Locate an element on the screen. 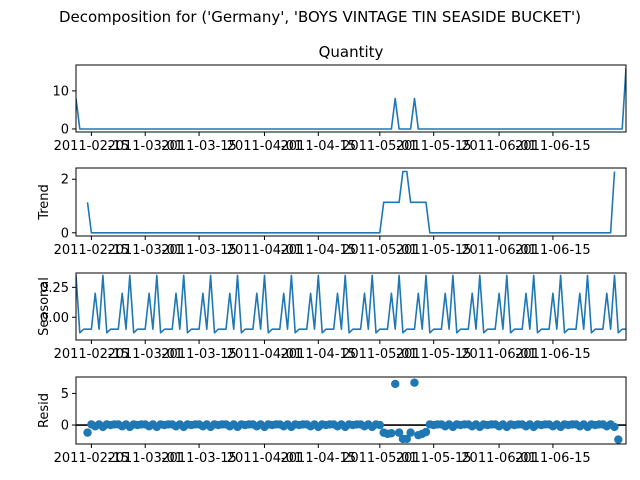  xtick-label-seasonal: 2011-06-15 is located at coordinates (553, 354).